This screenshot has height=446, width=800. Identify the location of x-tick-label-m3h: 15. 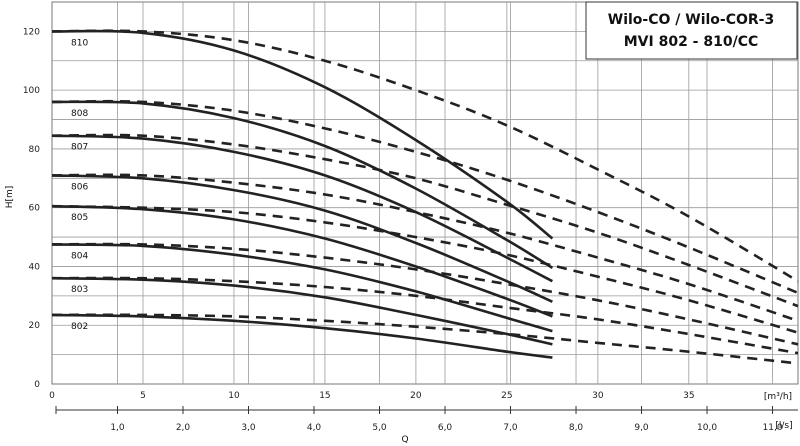
(324, 396).